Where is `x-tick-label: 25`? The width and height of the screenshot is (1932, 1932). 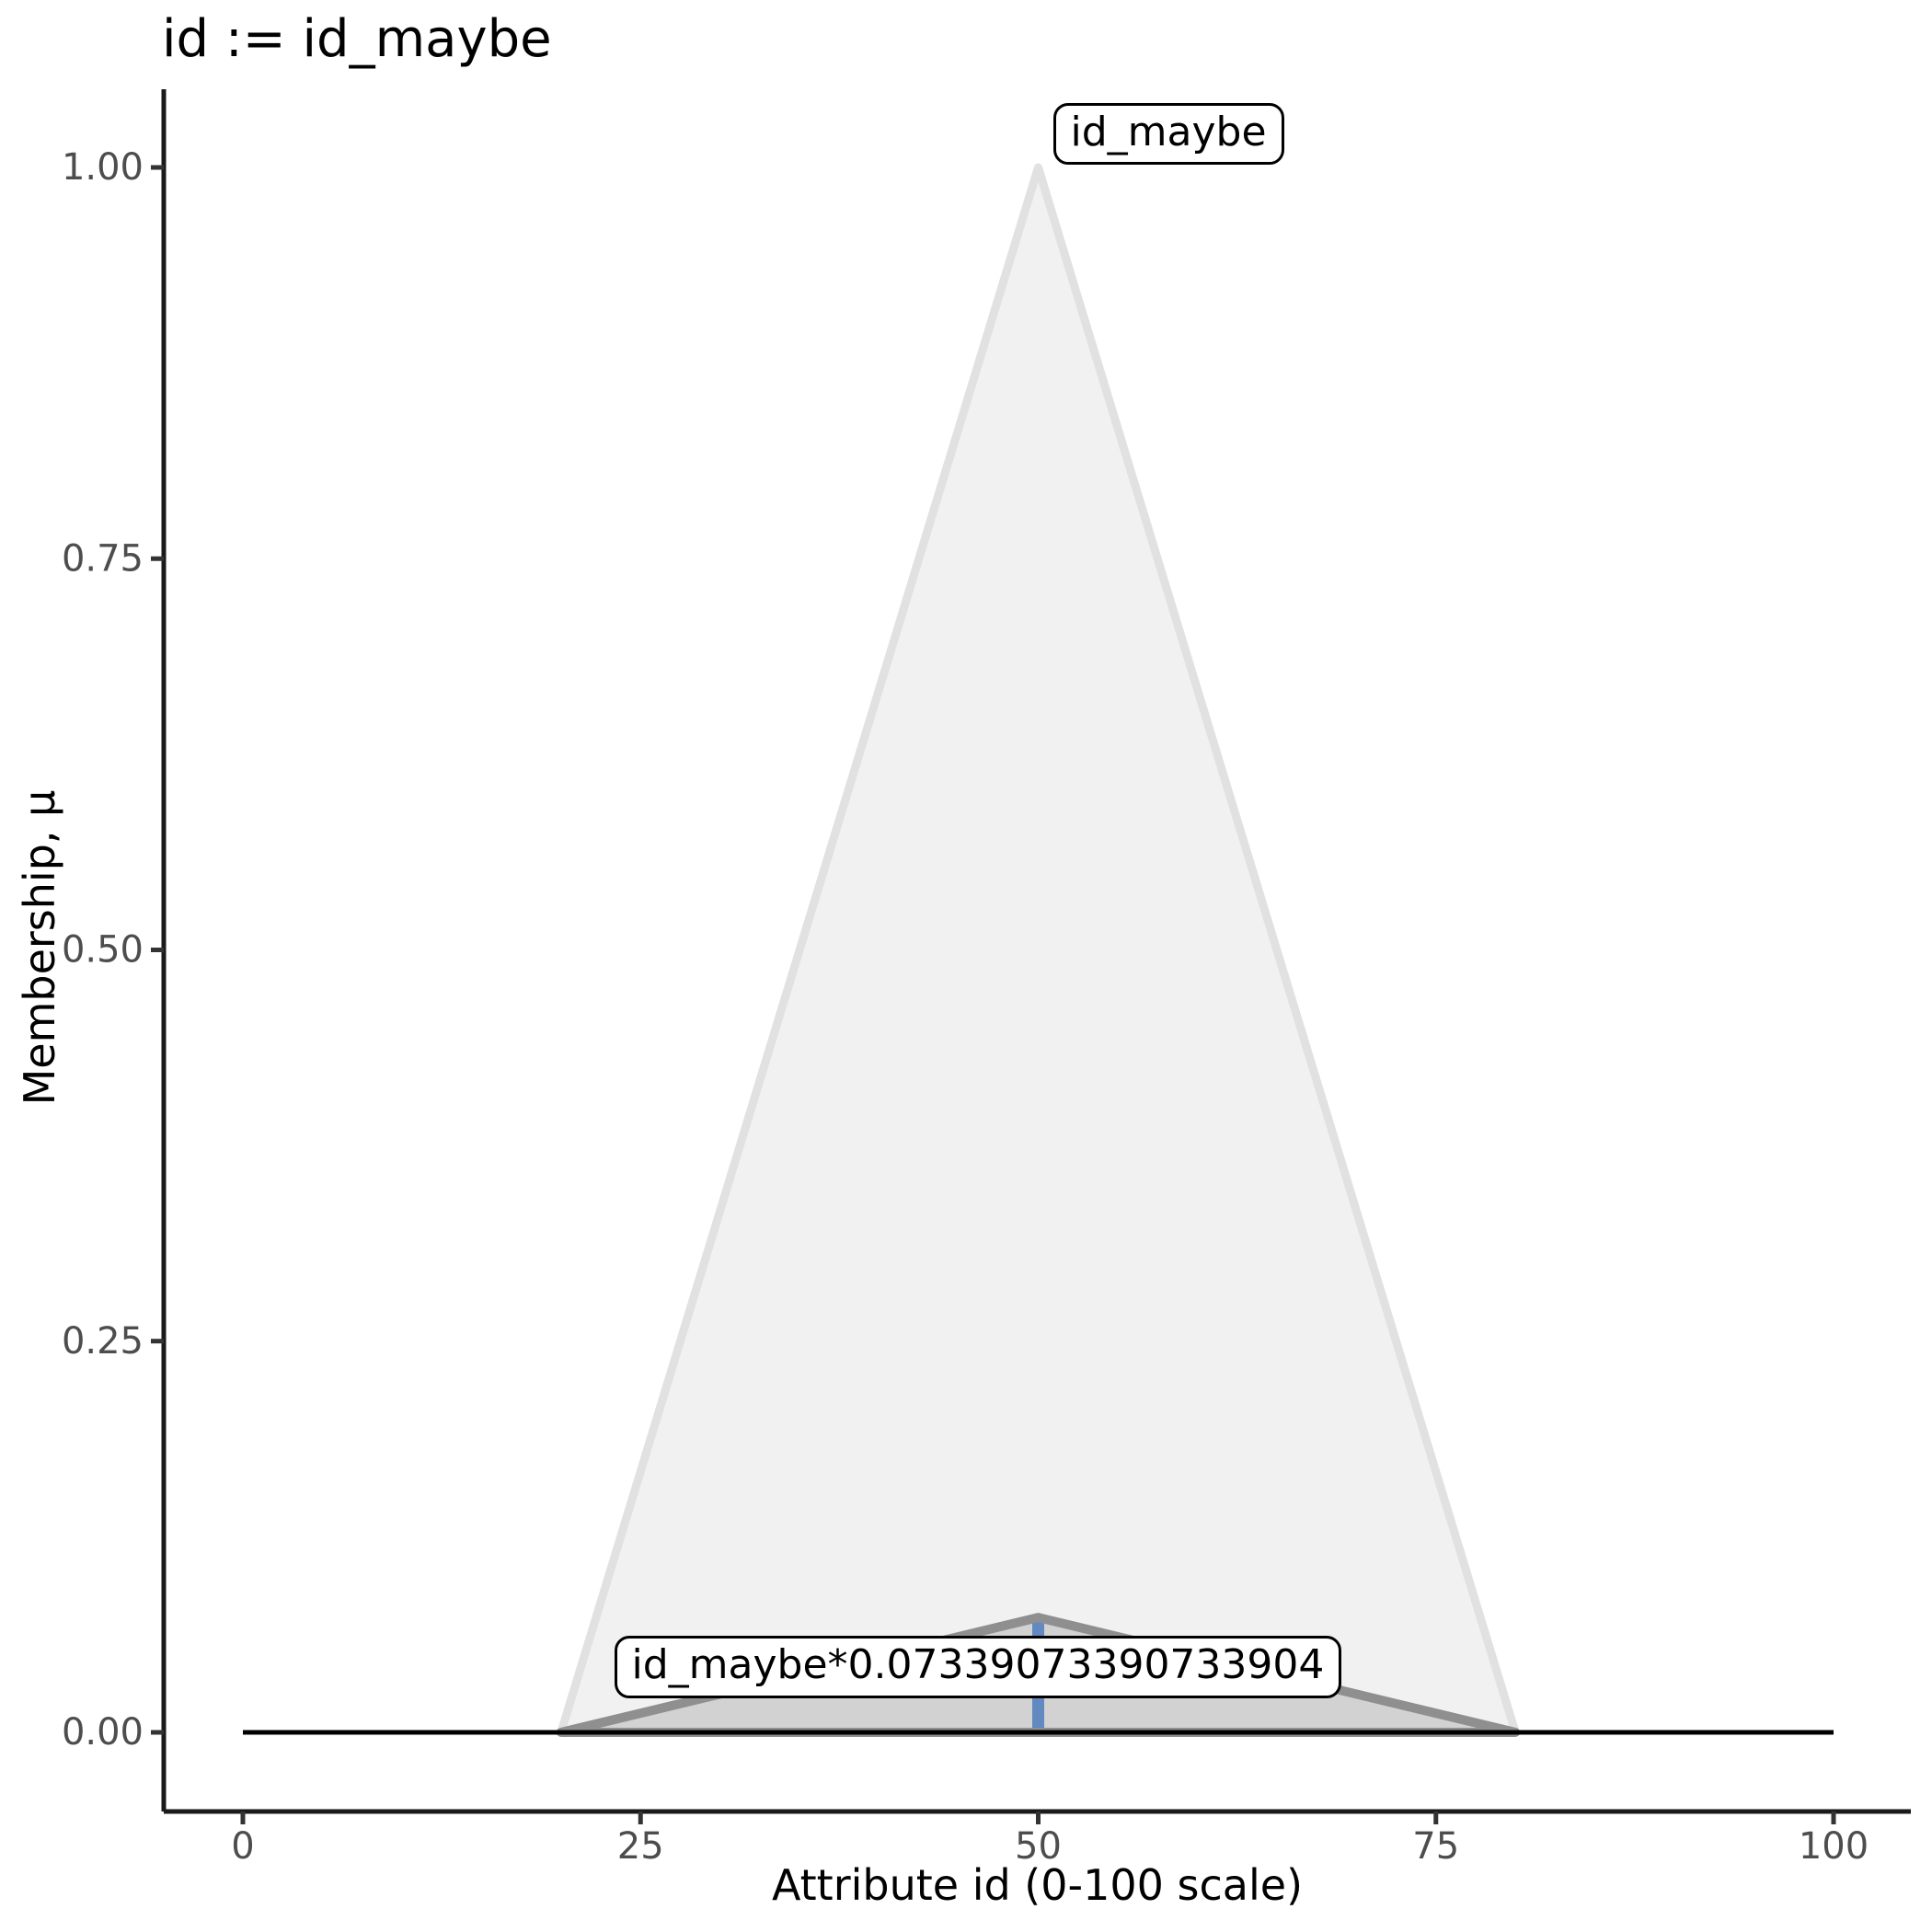
x-tick-label: 25 is located at coordinates (640, 1846).